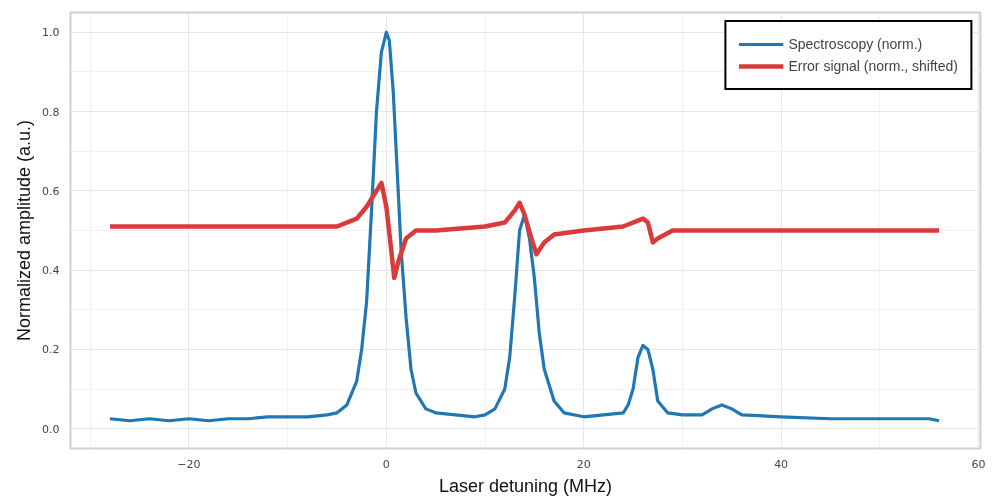 This screenshot has width=1005, height=501. What do you see at coordinates (189, 464) in the screenshot?
I see `x-tick-label: −20` at bounding box center [189, 464].